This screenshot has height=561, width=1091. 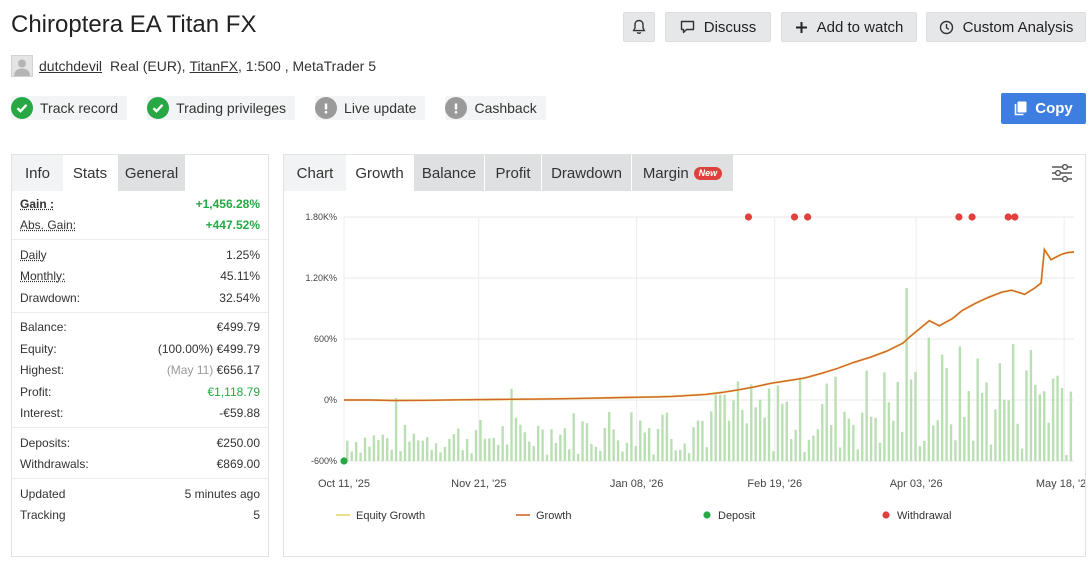 I want to click on tab-info: Info, so click(x=37, y=173).